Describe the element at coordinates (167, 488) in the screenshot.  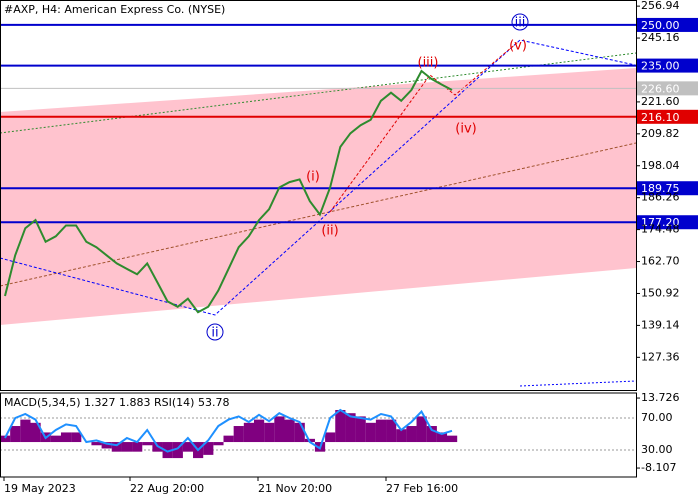
I see `x-tick-label: 22 Aug 20:00` at that location.